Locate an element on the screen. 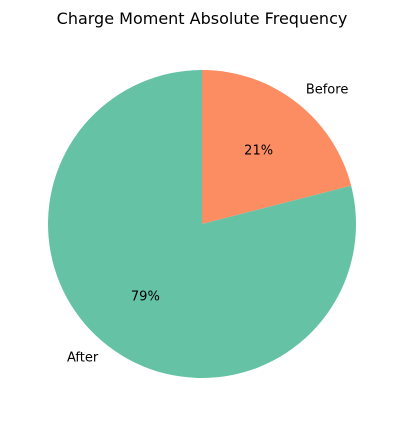 This screenshot has width=405, height=431. slice-percent-before: 21% is located at coordinates (258, 150).